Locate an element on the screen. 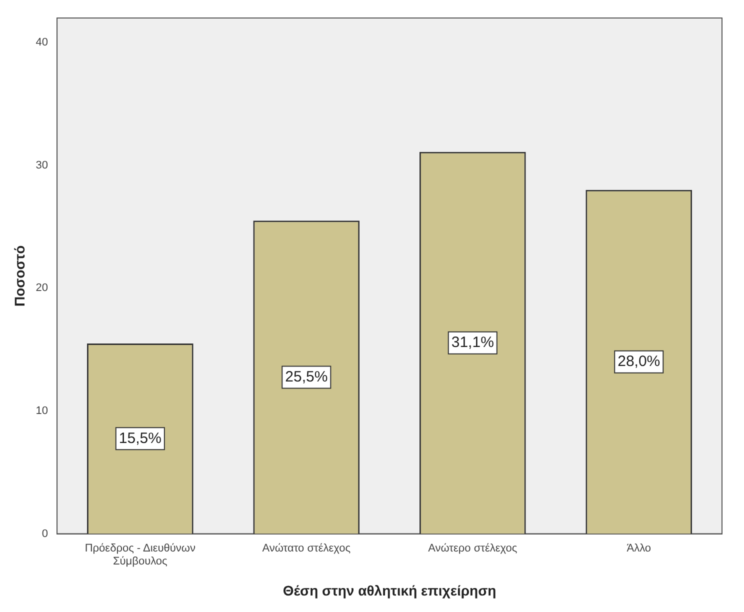 Image resolution: width=744 pixels, height=612 pixels. y-tick-label: 0 is located at coordinates (45, 534).